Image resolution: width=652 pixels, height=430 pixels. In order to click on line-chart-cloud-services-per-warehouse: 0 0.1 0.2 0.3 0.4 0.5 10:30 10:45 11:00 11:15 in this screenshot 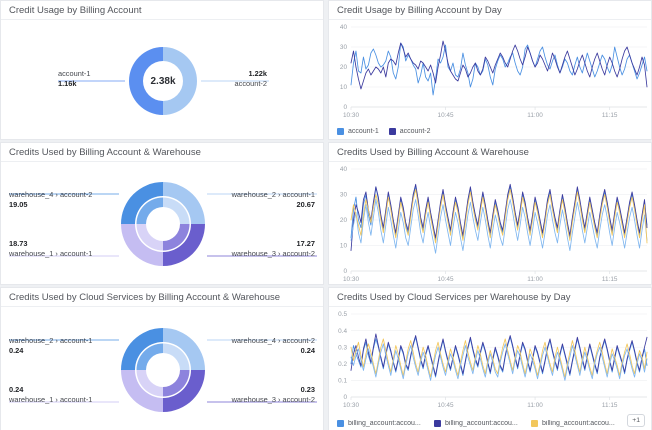, I will do `click(490, 359)`.